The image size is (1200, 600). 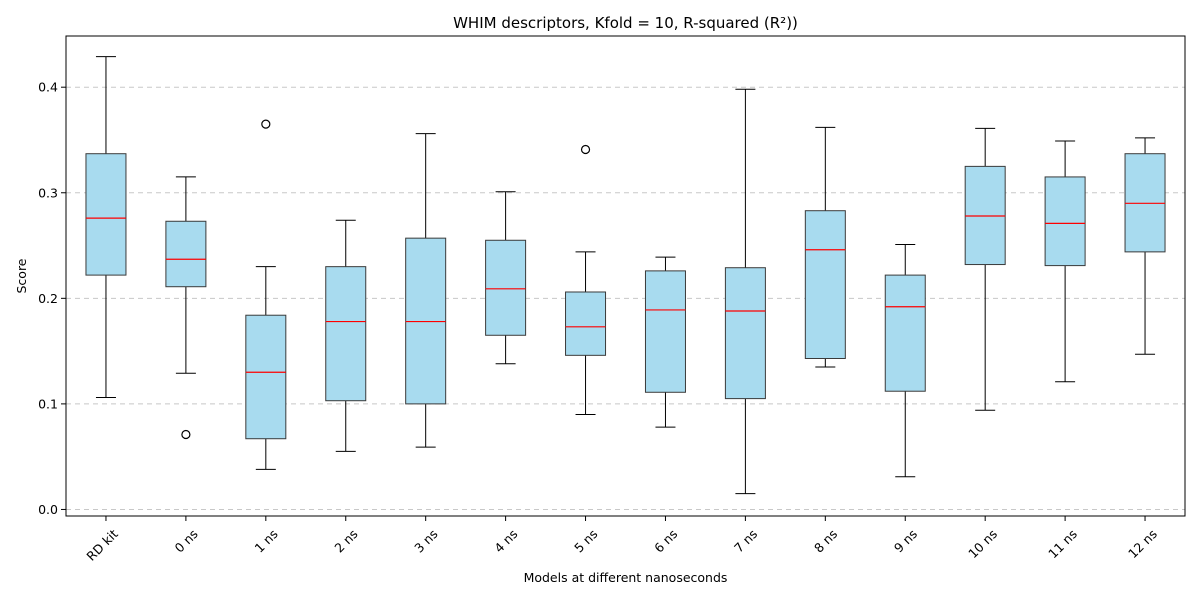 What do you see at coordinates (505, 540) in the screenshot?
I see `x-tick-label: 4 ns` at bounding box center [505, 540].